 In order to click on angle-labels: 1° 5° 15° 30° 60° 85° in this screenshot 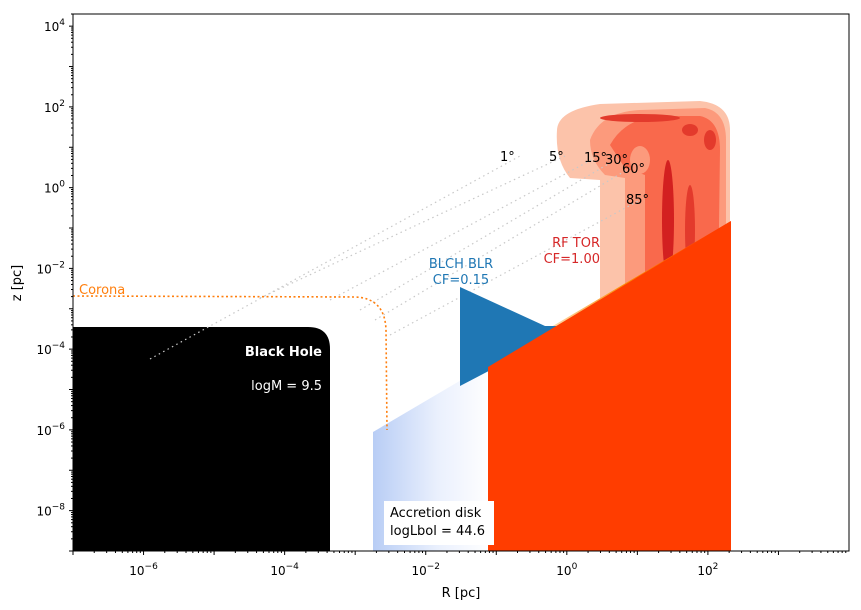, I will do `click(574, 179)`.